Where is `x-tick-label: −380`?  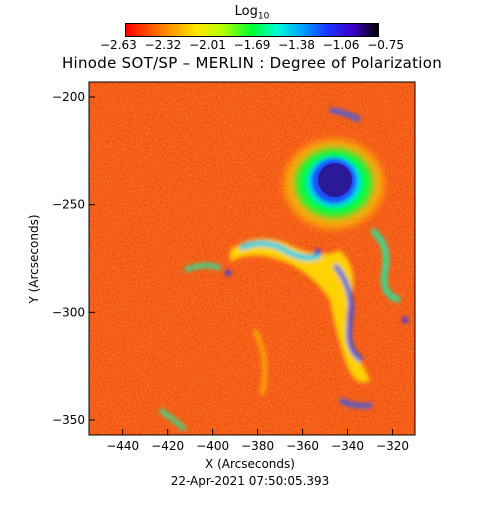 x-tick-label: −380 is located at coordinates (257, 446).